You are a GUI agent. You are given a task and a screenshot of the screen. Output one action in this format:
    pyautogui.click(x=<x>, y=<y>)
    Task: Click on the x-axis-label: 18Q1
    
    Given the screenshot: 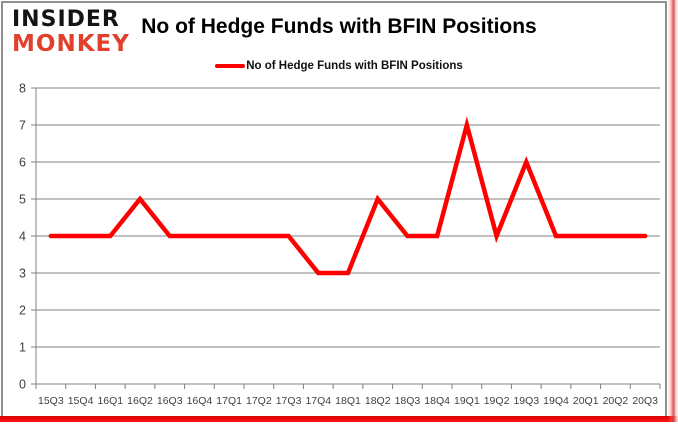 What is the action you would take?
    pyautogui.click(x=348, y=401)
    